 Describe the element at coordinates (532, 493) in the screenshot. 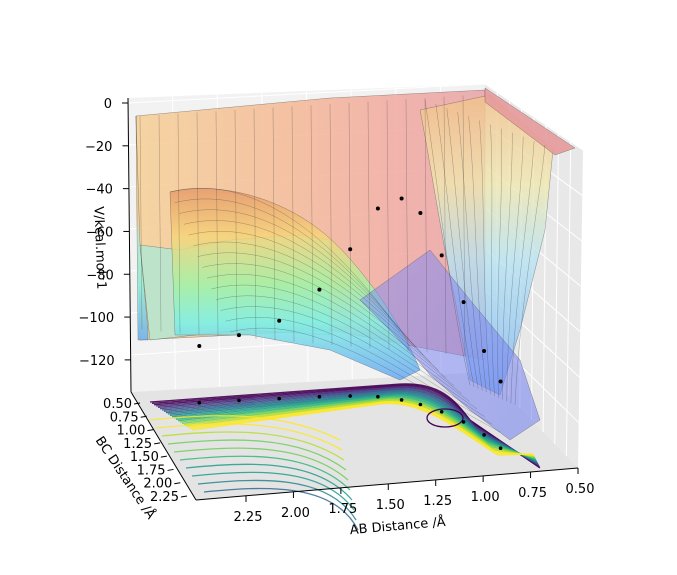

I see `x-tick-label: 0.75` at that location.